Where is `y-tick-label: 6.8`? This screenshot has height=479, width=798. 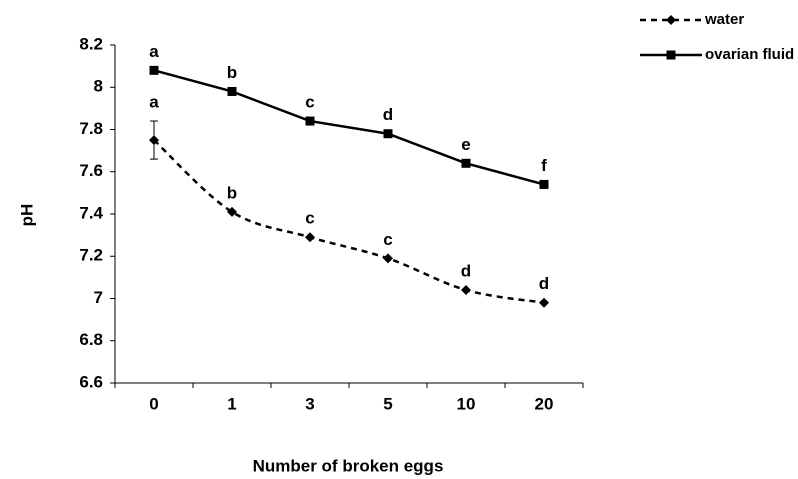 y-tick-label: 6.8 is located at coordinates (91, 339).